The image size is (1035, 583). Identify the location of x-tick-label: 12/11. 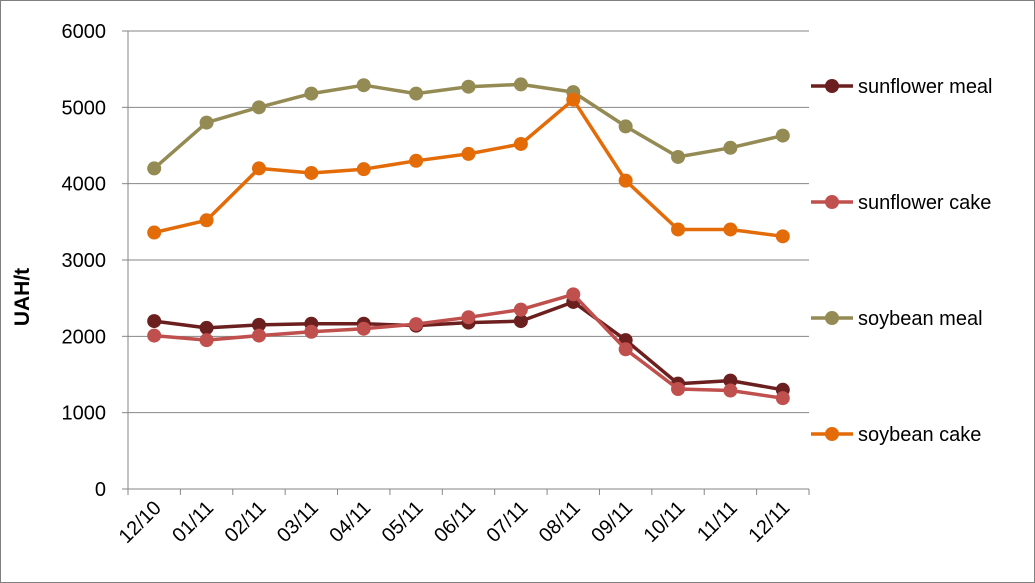
(769, 522).